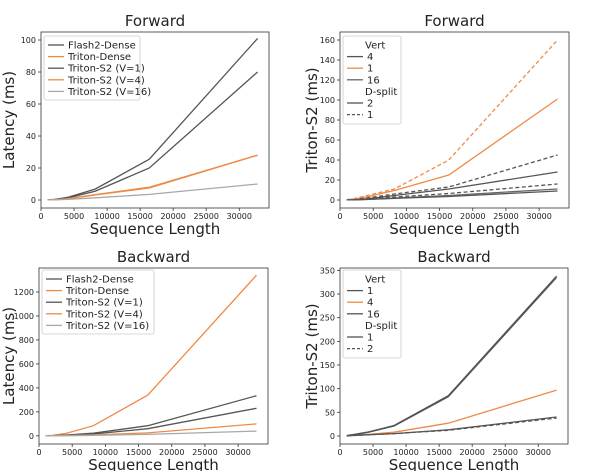 This screenshot has height=471, width=609. I want to click on legend-entry: Triton-S2 (V=1), so click(104, 303).